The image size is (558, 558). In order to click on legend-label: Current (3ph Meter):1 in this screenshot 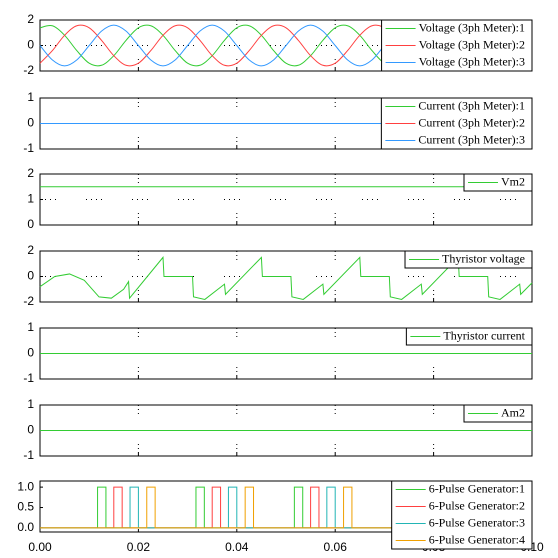, I will do `click(471, 105)`.